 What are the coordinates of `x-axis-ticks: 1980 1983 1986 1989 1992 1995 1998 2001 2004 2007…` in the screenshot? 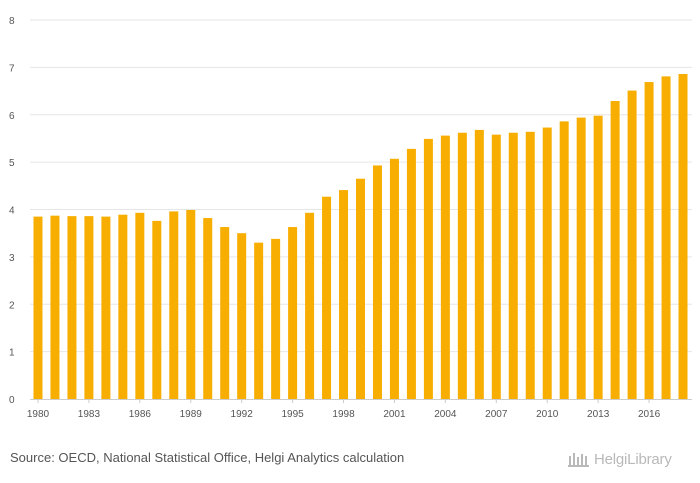 It's located at (344, 409).